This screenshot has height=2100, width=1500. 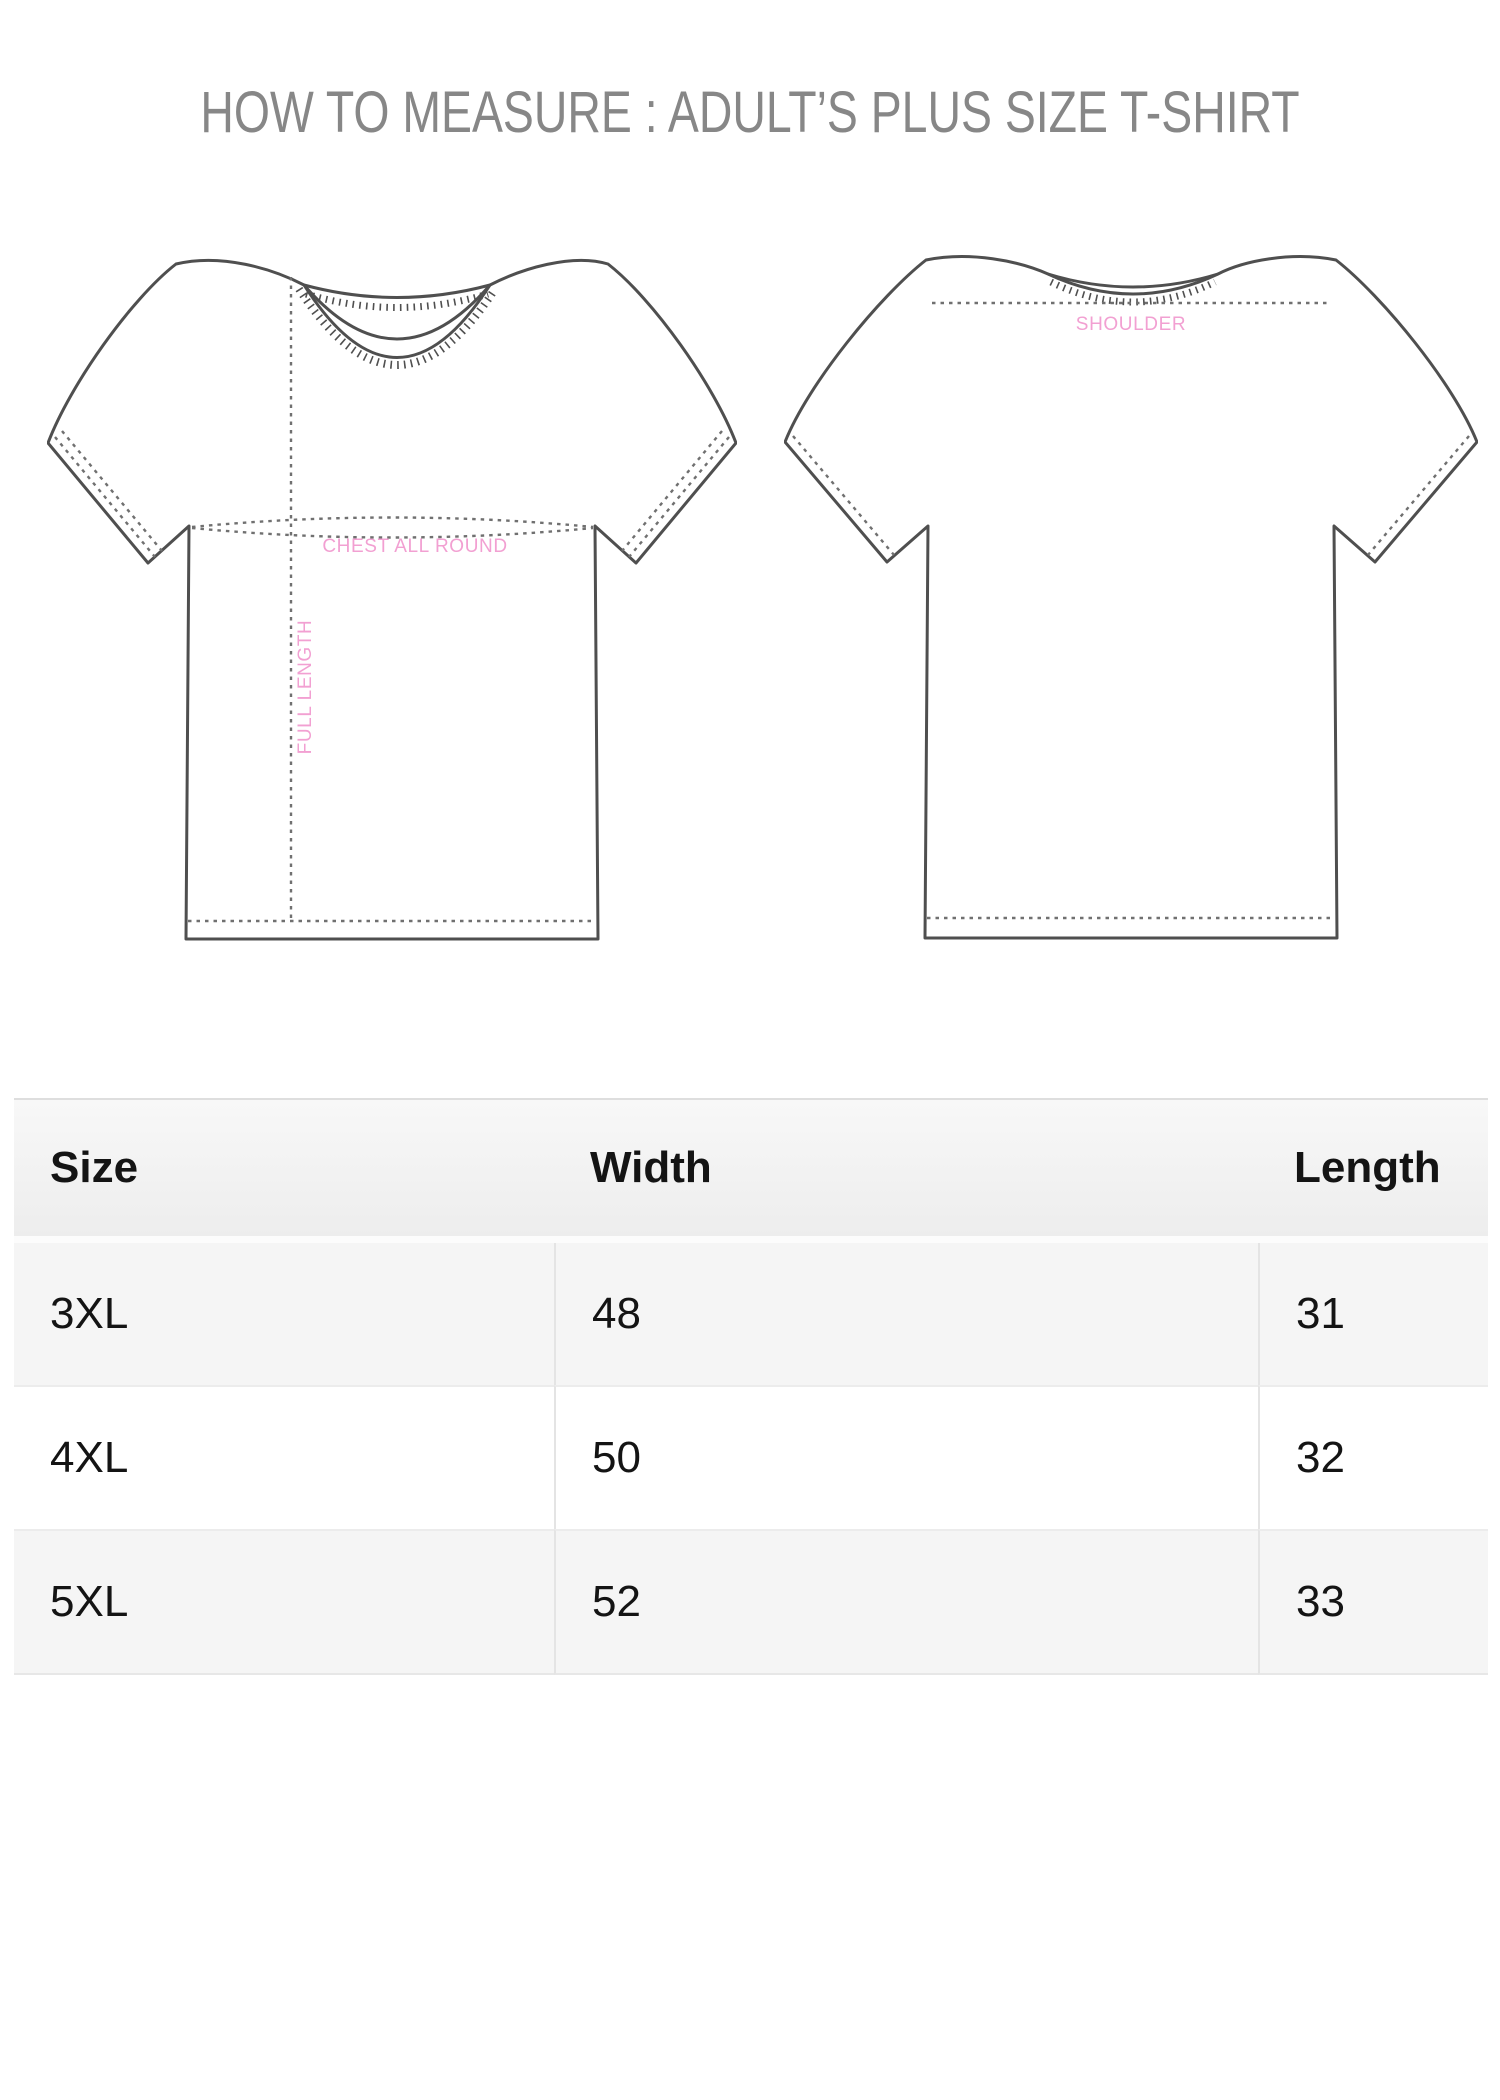 What do you see at coordinates (305, 687) in the screenshot?
I see `full-length-label: FULL LENGTH` at bounding box center [305, 687].